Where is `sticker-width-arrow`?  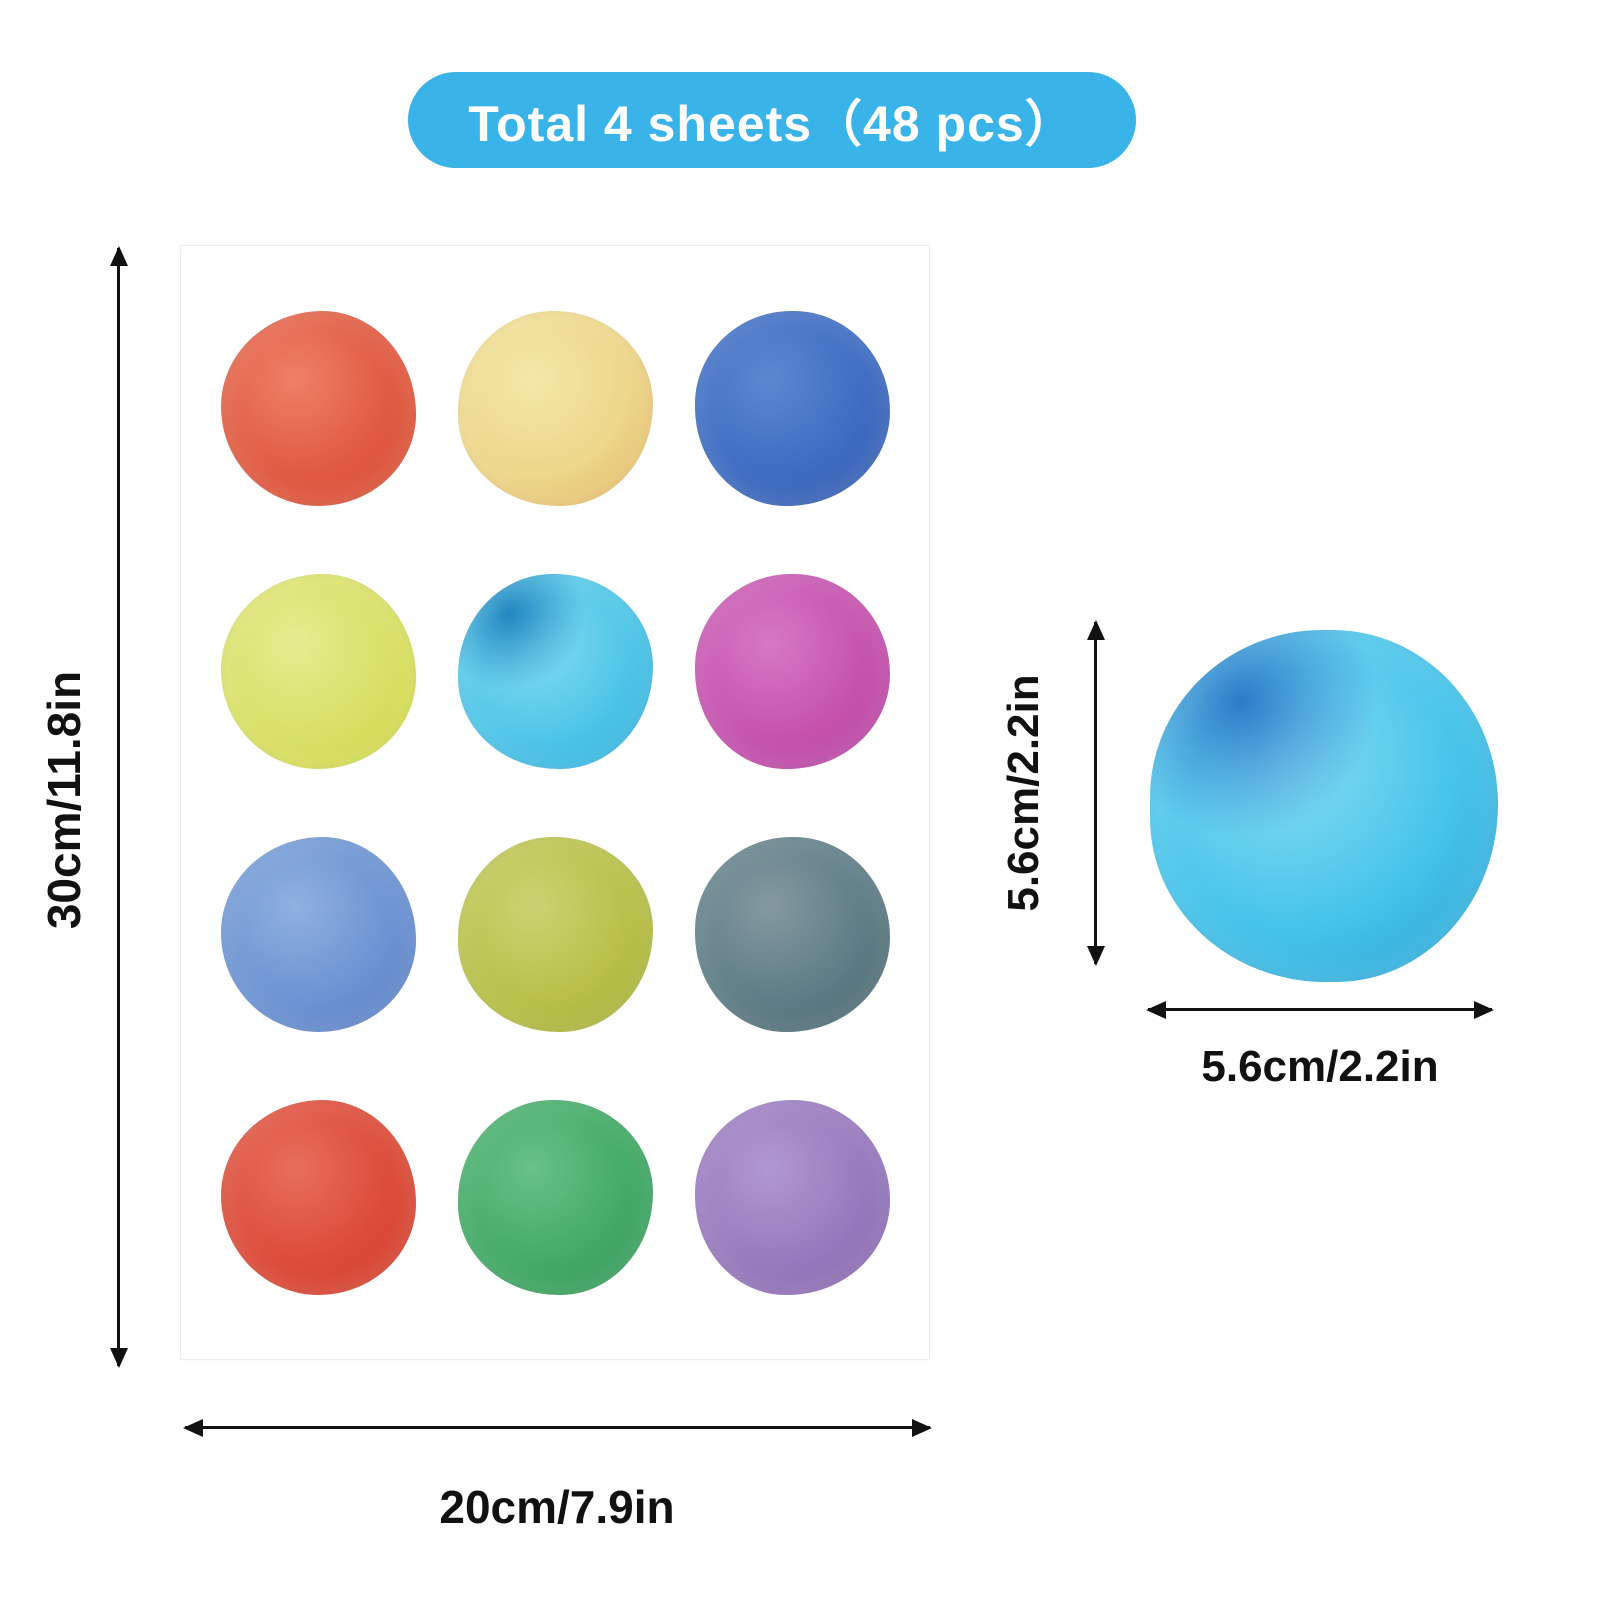 sticker-width-arrow is located at coordinates (1320, 1009).